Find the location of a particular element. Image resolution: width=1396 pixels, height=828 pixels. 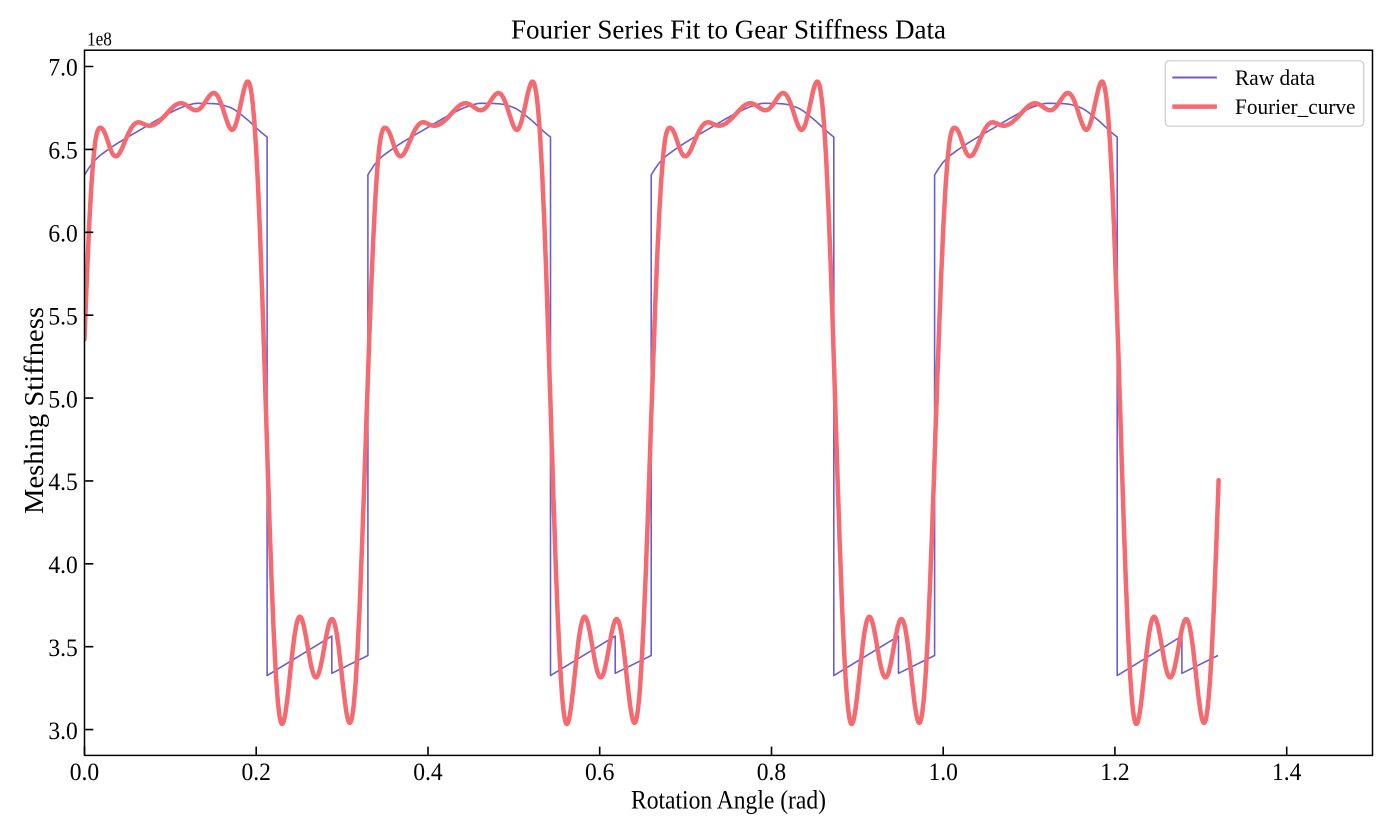

svg-text: 1.2 is located at coordinates (1114, 771).